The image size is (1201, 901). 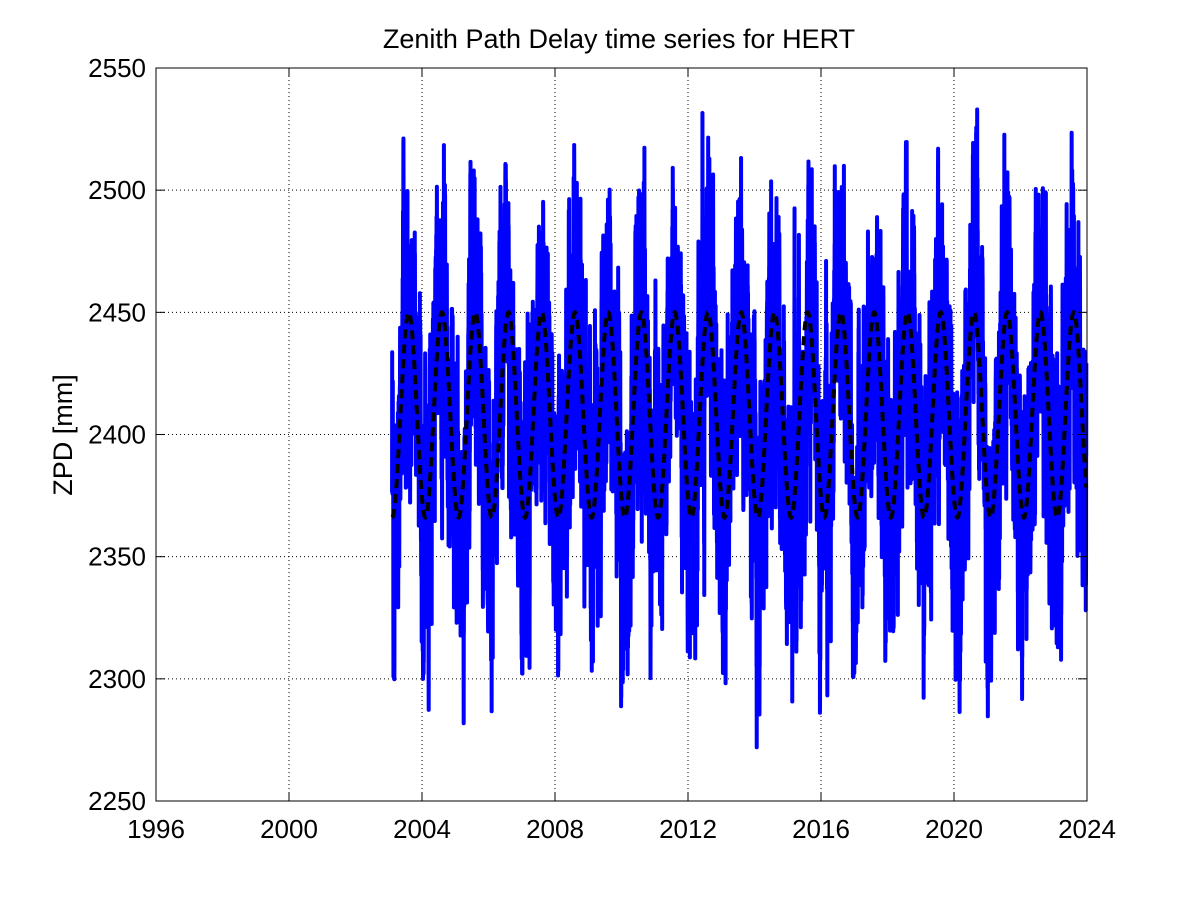 What do you see at coordinates (117, 801) in the screenshot?
I see `y-tick-label: 2250` at bounding box center [117, 801].